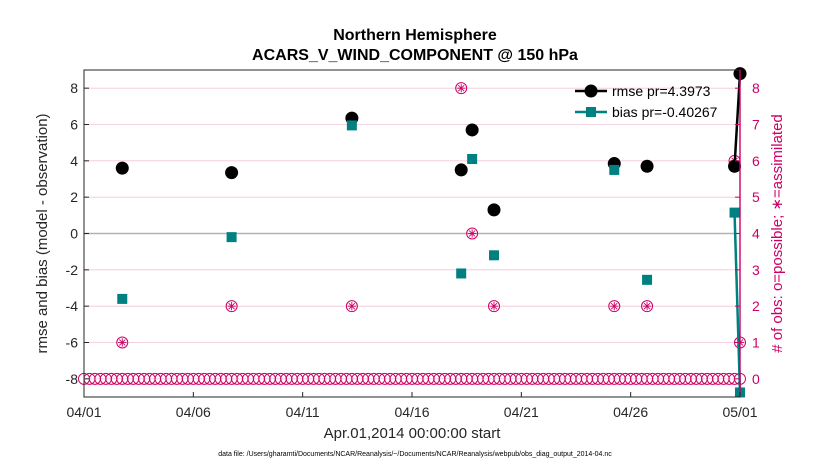  I want to click on x-axis-tick-label: 04/11, so click(303, 412).